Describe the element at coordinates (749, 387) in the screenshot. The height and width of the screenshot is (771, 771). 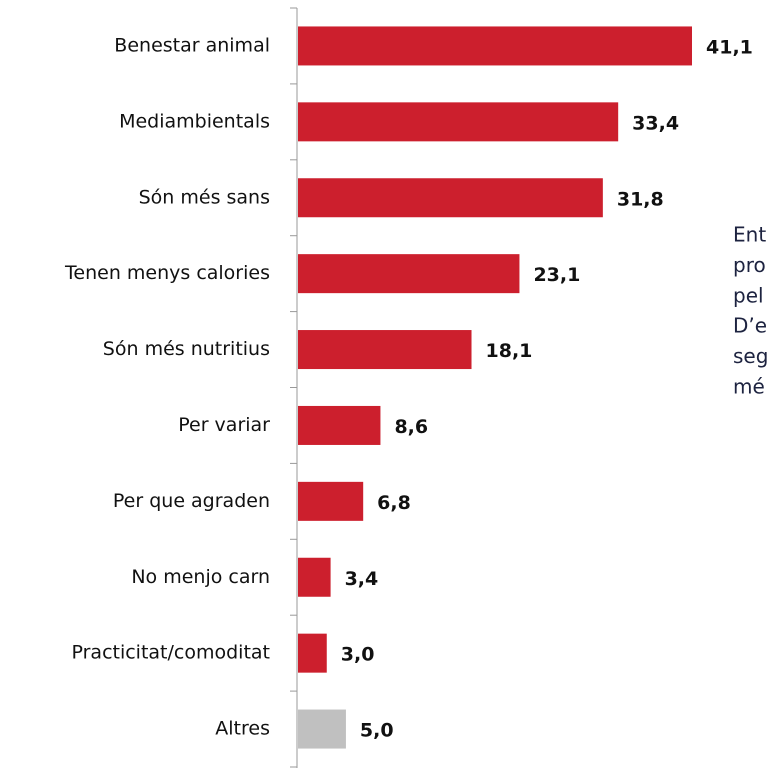
I see `annotation-line: mé` at that location.